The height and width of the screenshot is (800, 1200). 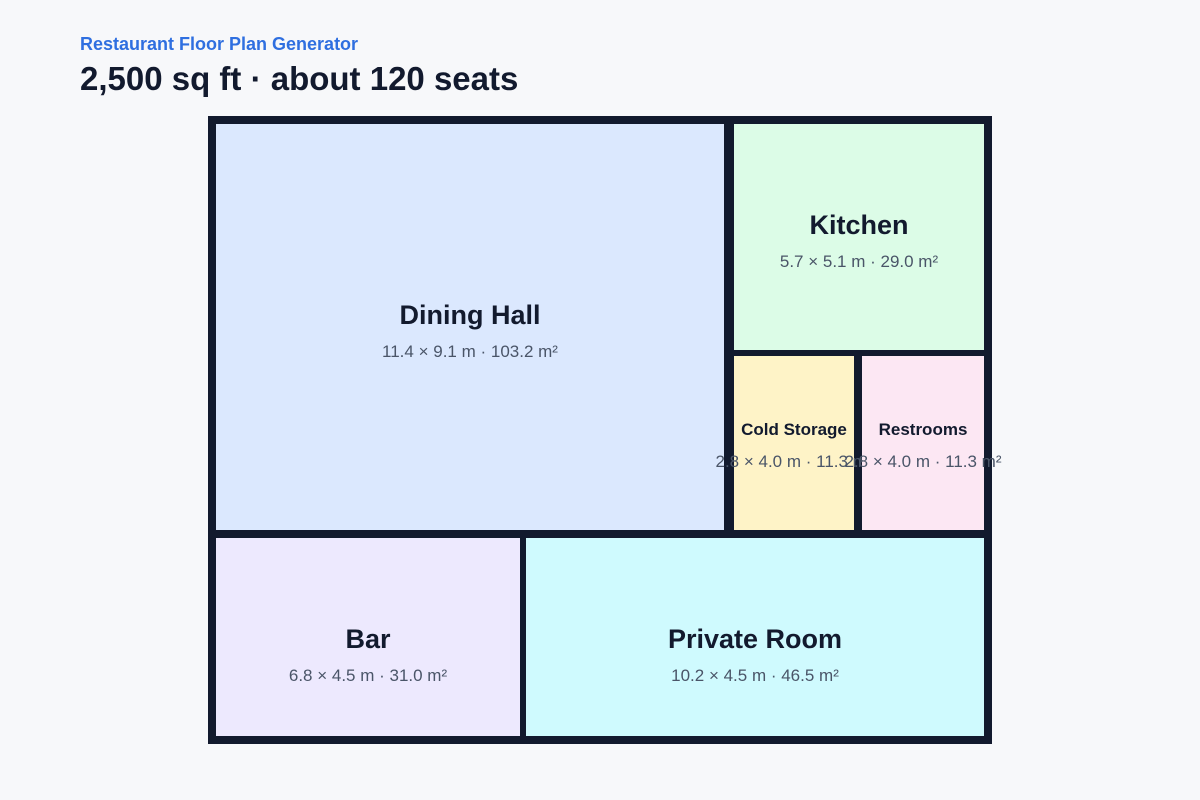 I want to click on room-private-room: Private Room 10.2 × 4.5 m · 46.5 m², so click(x=755, y=637).